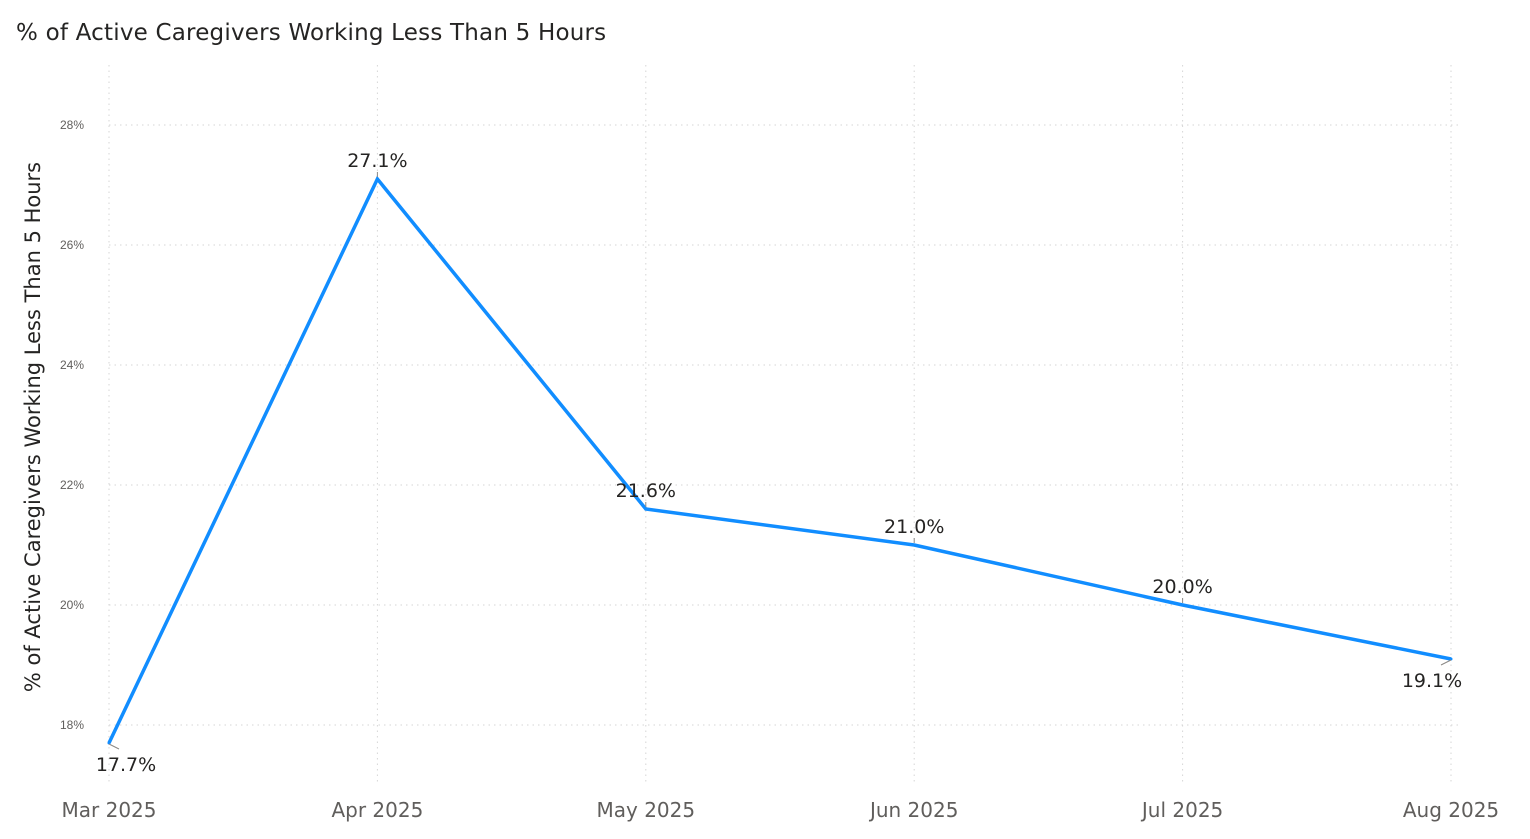 This screenshot has width=1530, height=839. Describe the element at coordinates (1182, 587) in the screenshot. I see `data-label: 20.0%` at that location.